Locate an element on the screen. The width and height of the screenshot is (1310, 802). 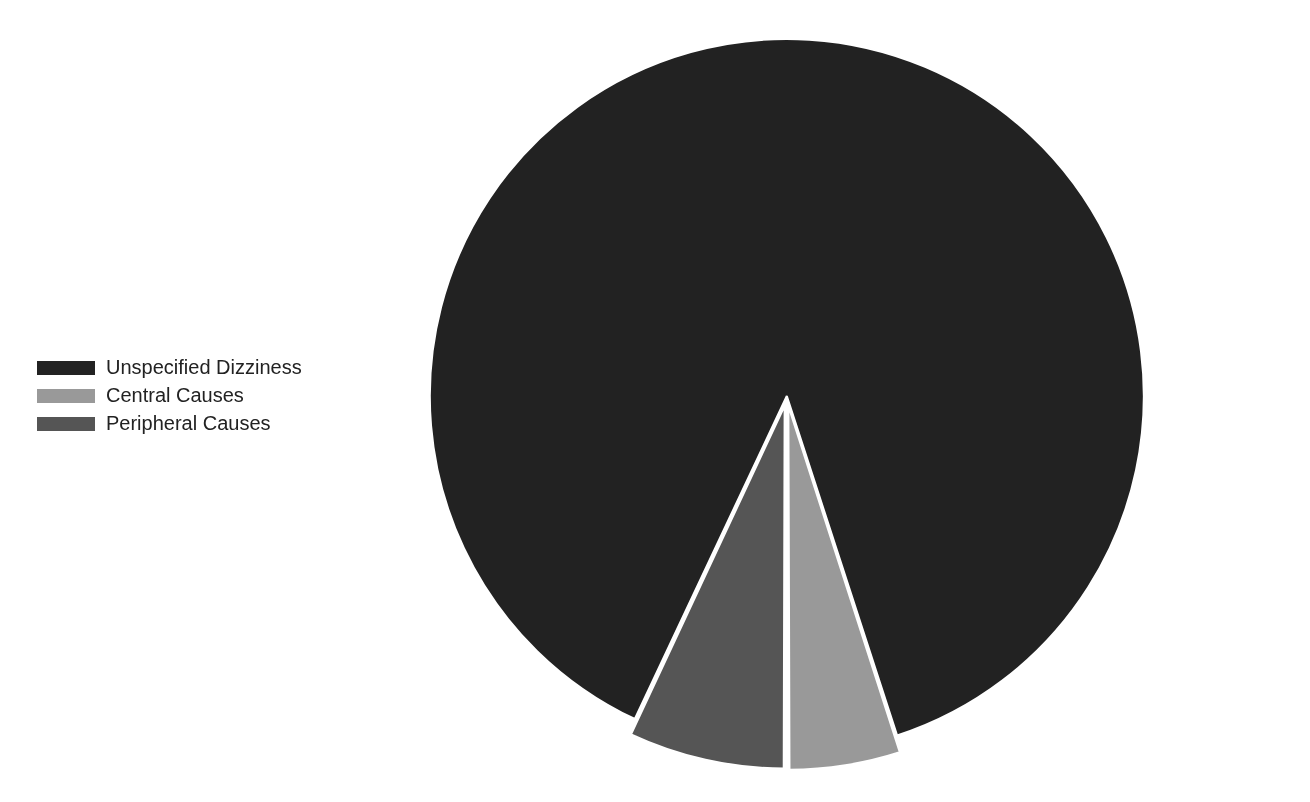
legend-label: Peripheral Causes is located at coordinates (188, 422).